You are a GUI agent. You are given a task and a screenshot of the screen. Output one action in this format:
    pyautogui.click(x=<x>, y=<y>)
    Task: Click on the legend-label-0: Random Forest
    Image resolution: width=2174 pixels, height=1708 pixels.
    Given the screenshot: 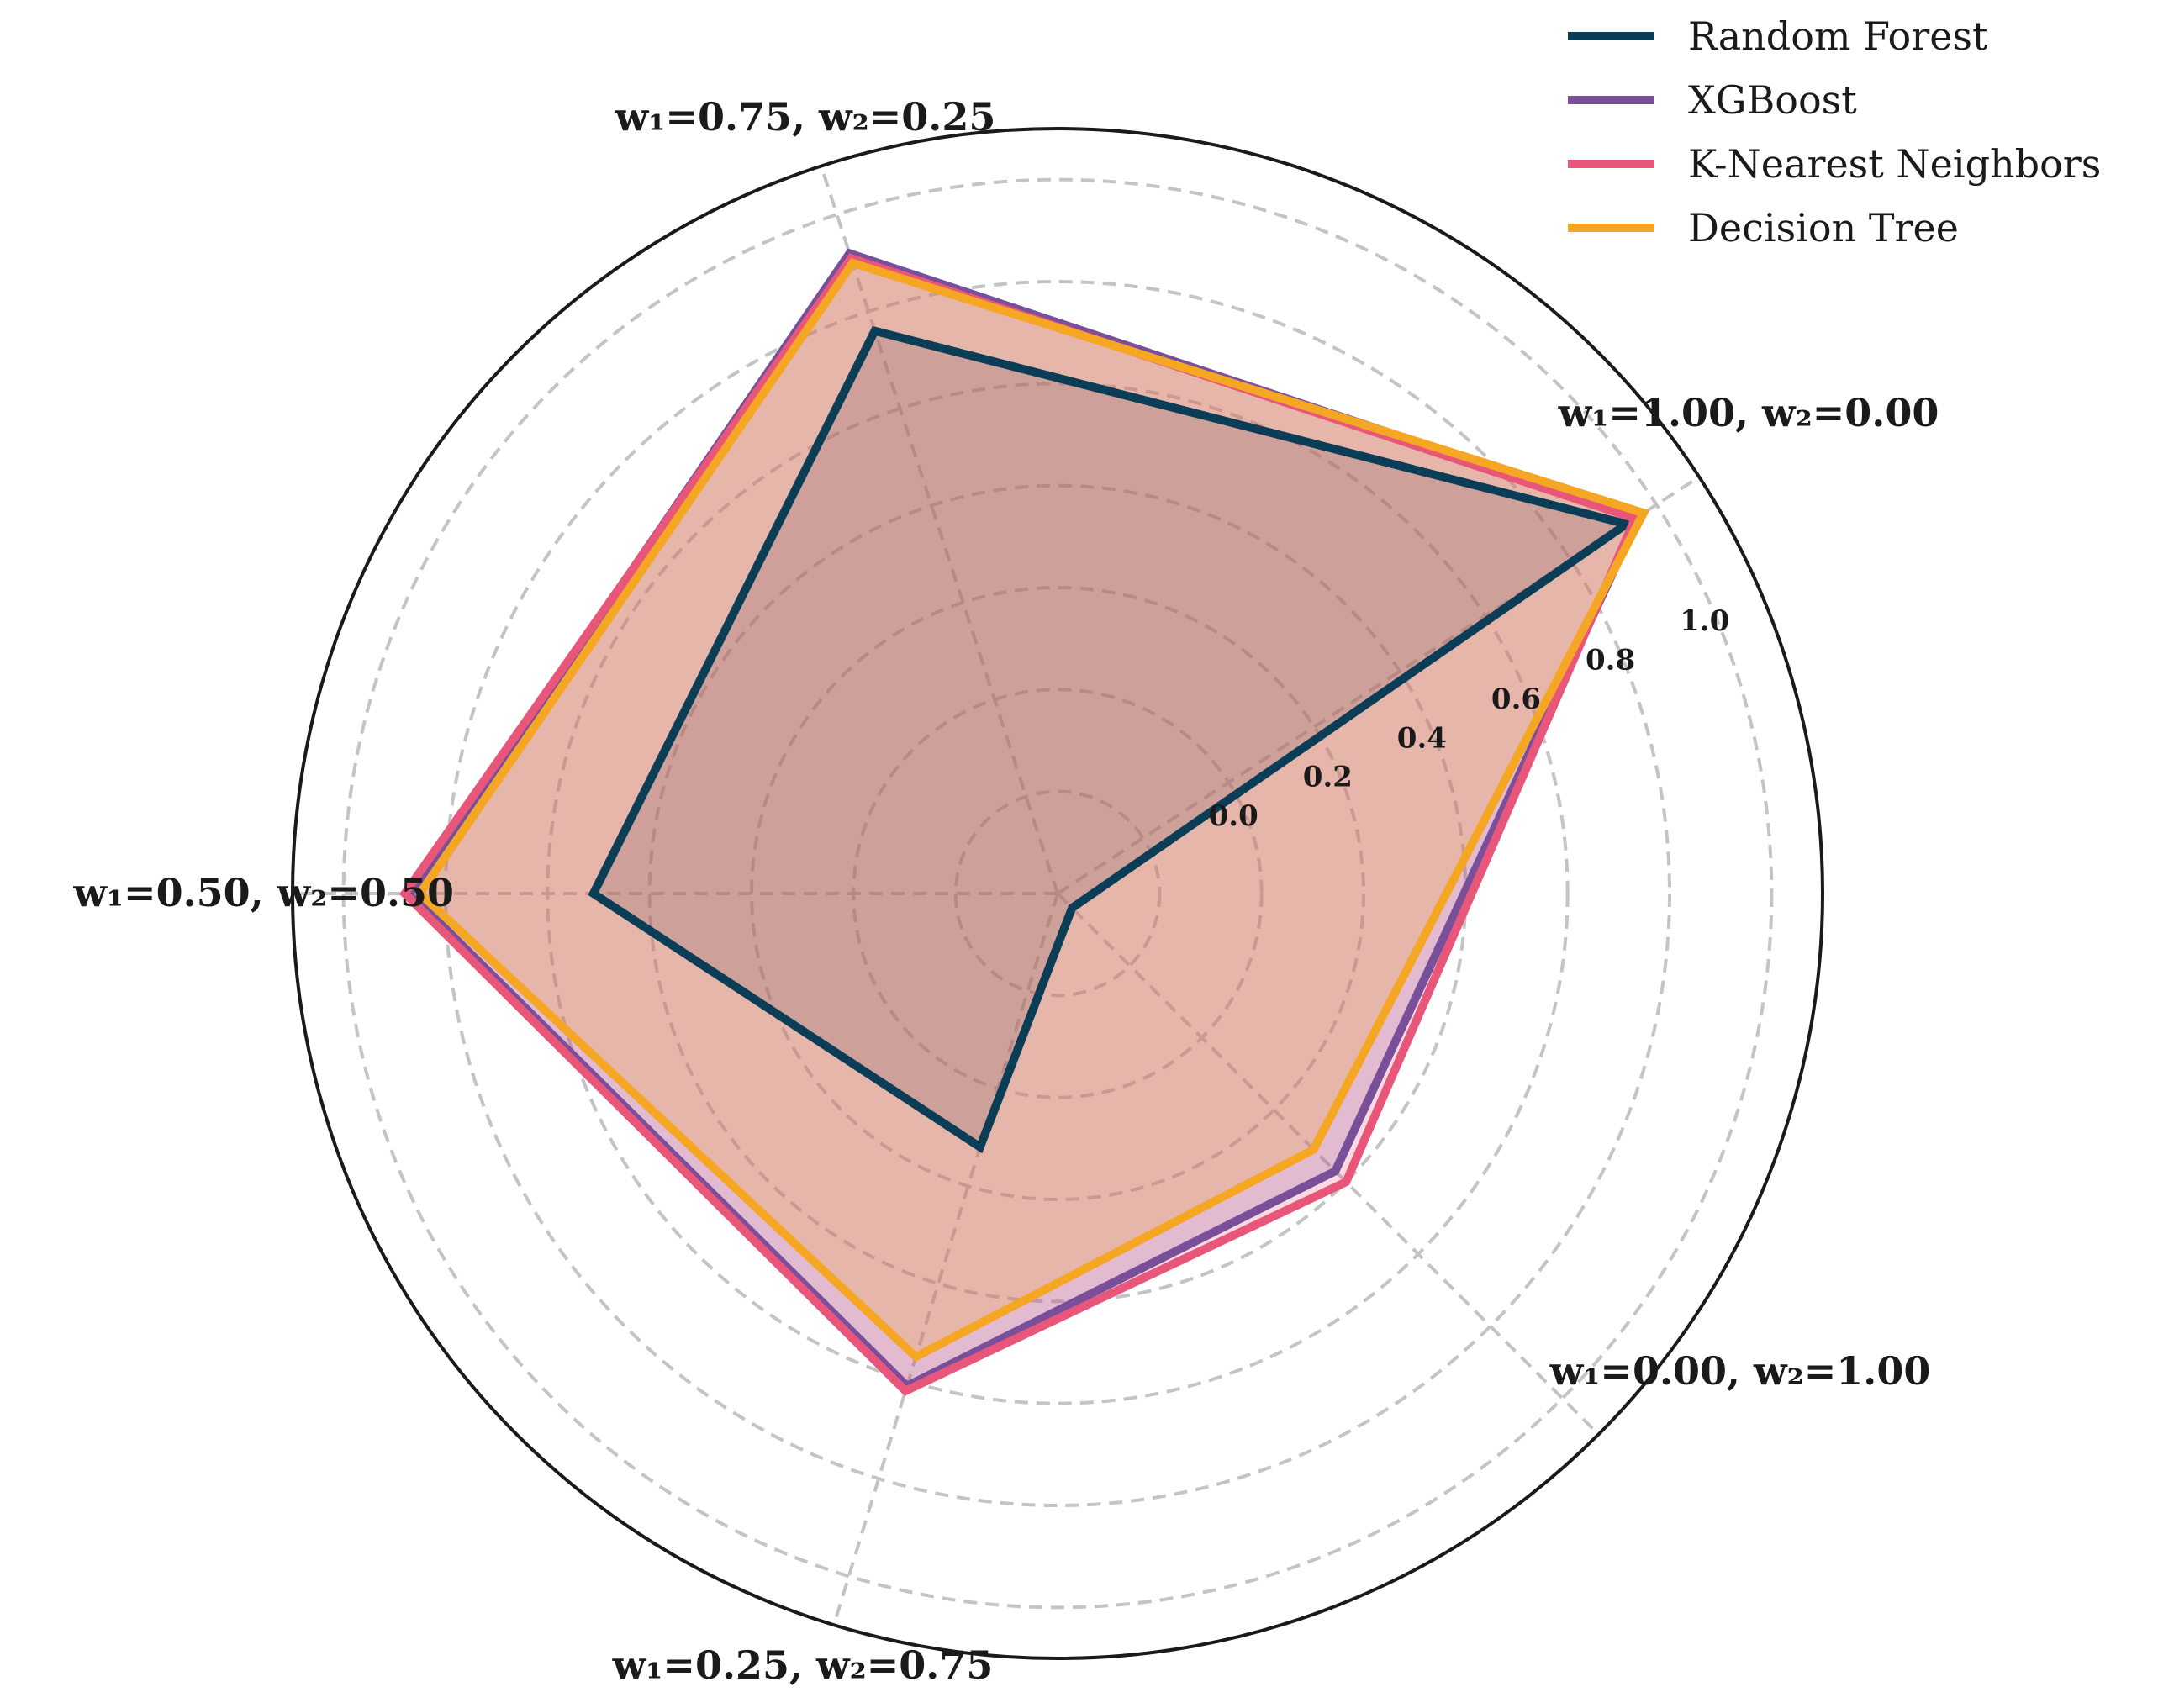 What is the action you would take?
    pyautogui.click(x=1838, y=36)
    